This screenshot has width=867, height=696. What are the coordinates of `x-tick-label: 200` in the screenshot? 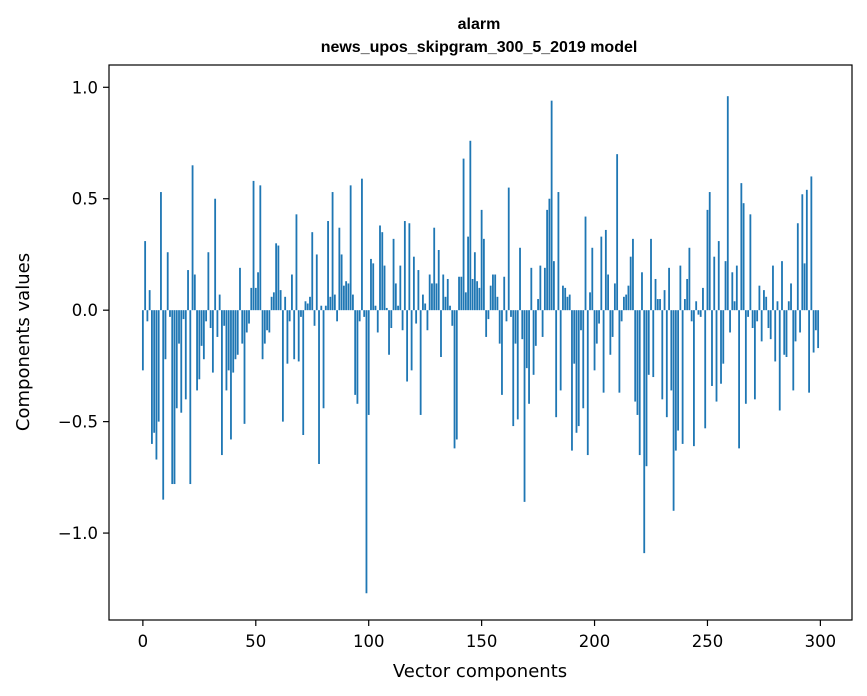 It's located at (595, 641).